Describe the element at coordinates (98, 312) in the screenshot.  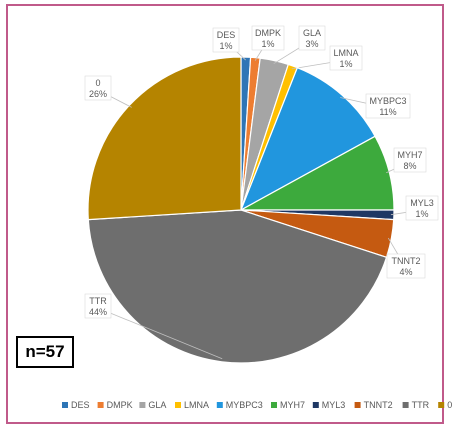
I see `data-label-value: 44%` at that location.